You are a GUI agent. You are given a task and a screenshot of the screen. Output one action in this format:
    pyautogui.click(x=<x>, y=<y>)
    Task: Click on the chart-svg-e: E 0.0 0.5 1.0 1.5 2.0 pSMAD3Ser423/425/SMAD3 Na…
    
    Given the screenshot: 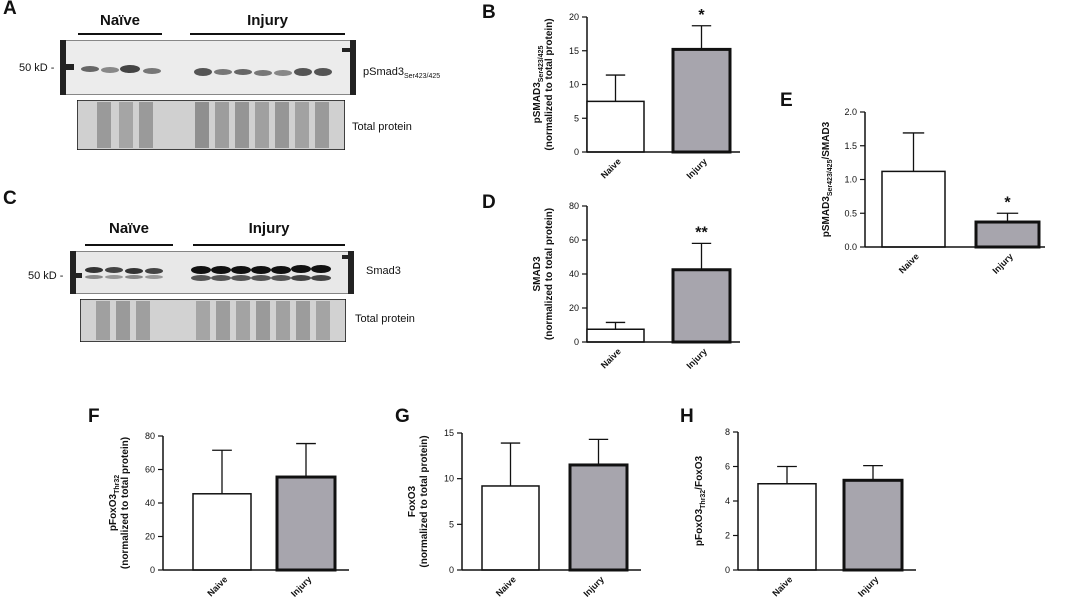 What is the action you would take?
    pyautogui.click(x=912, y=183)
    